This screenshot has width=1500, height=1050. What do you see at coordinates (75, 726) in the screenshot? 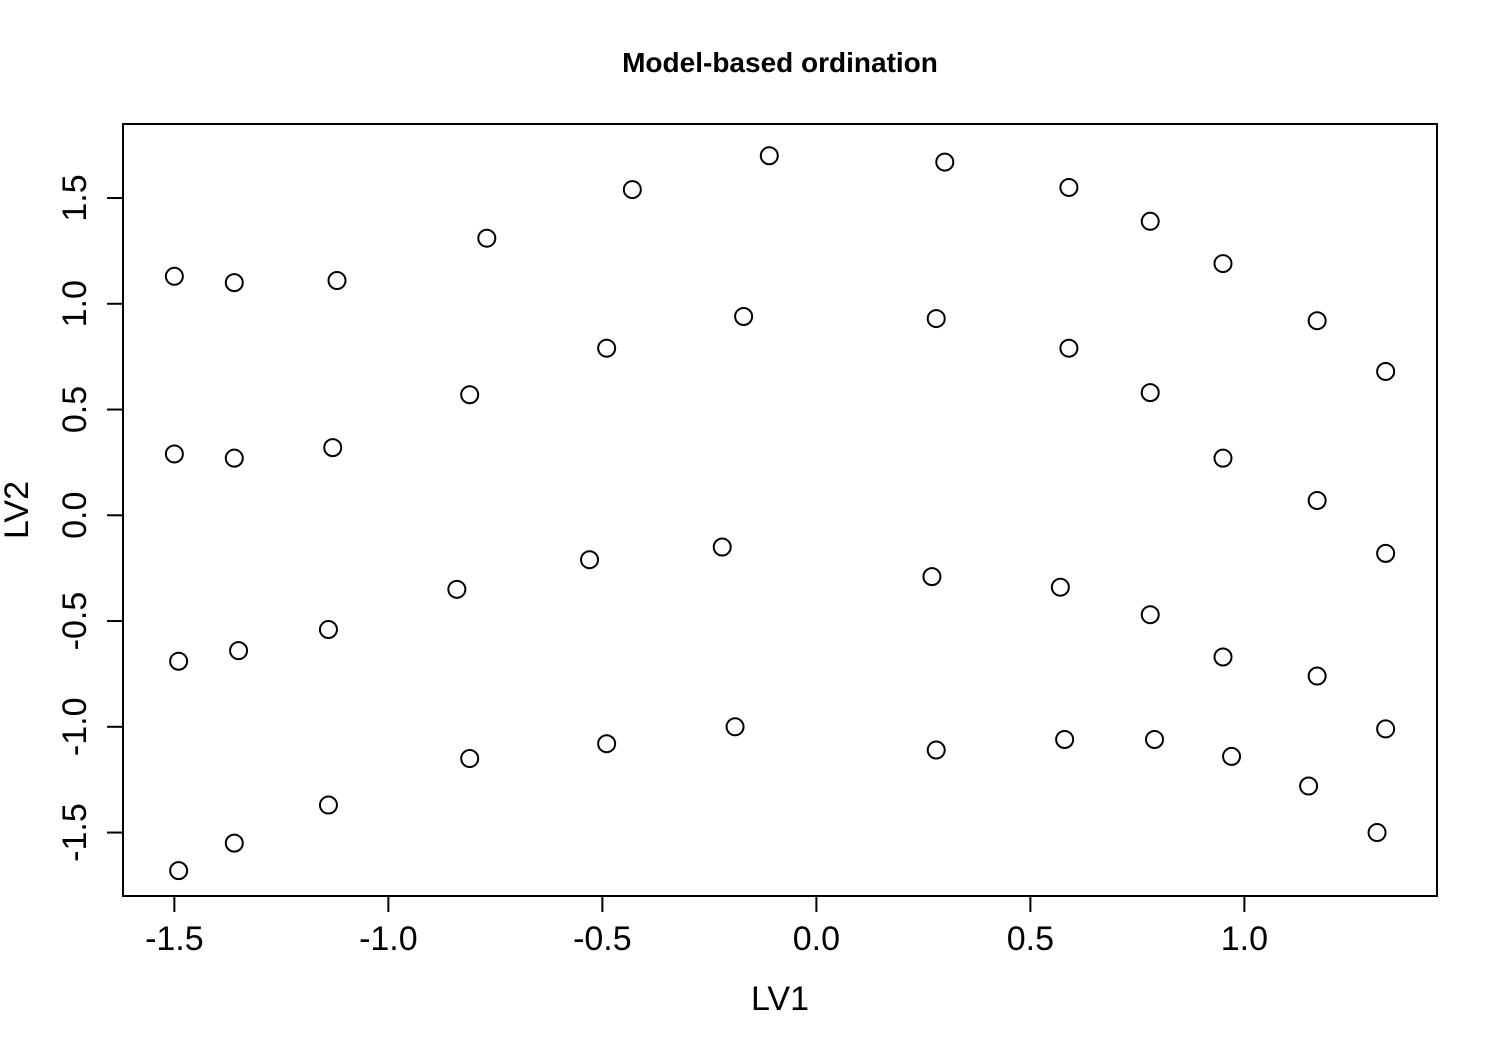
I see `y-tick-label: -1.0` at bounding box center [75, 726].